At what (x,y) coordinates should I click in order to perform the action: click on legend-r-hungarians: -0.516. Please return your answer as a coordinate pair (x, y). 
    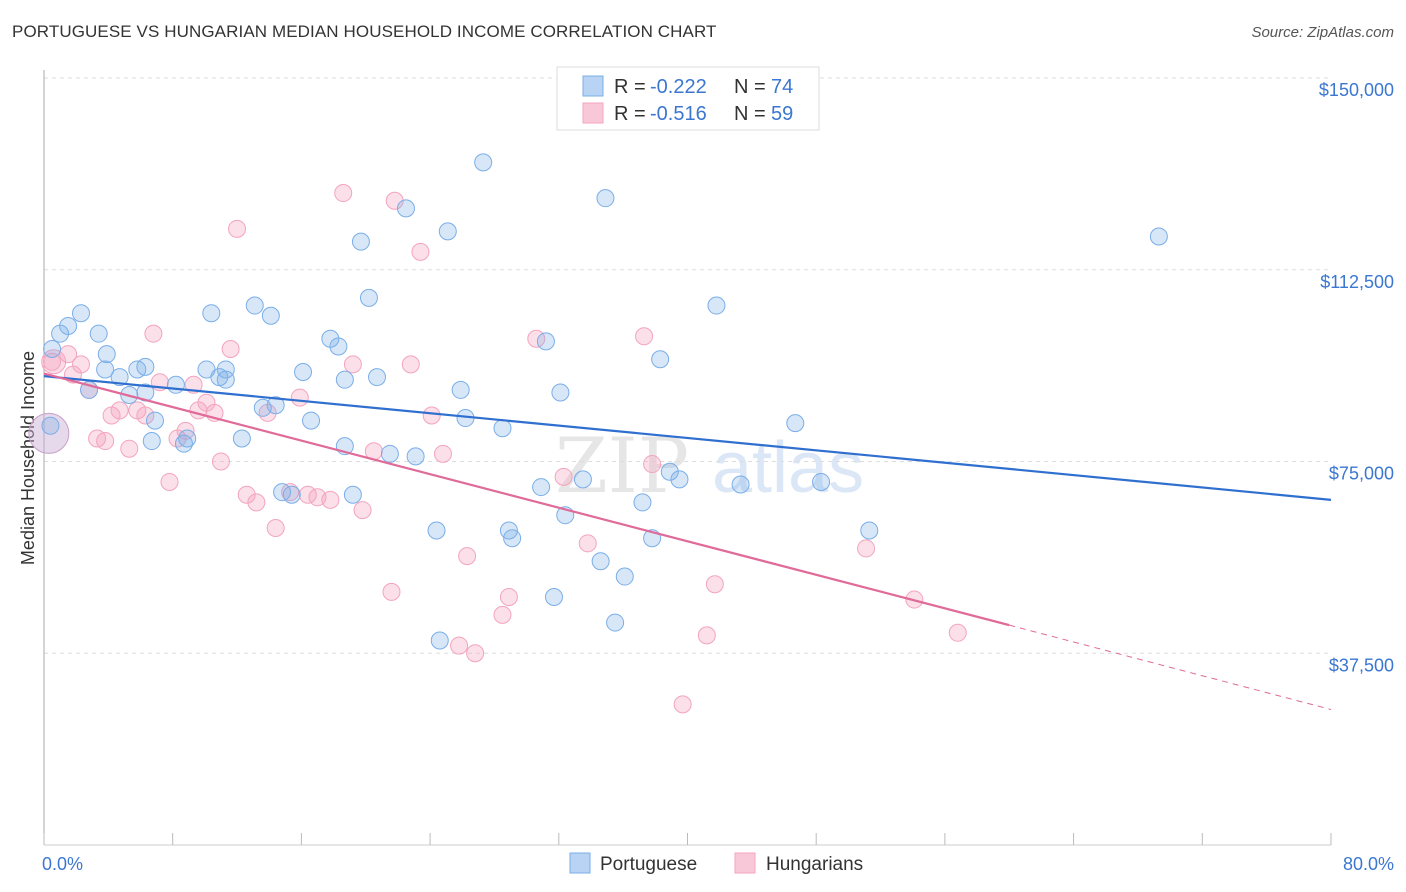
    Looking at the image, I should click on (678, 114).